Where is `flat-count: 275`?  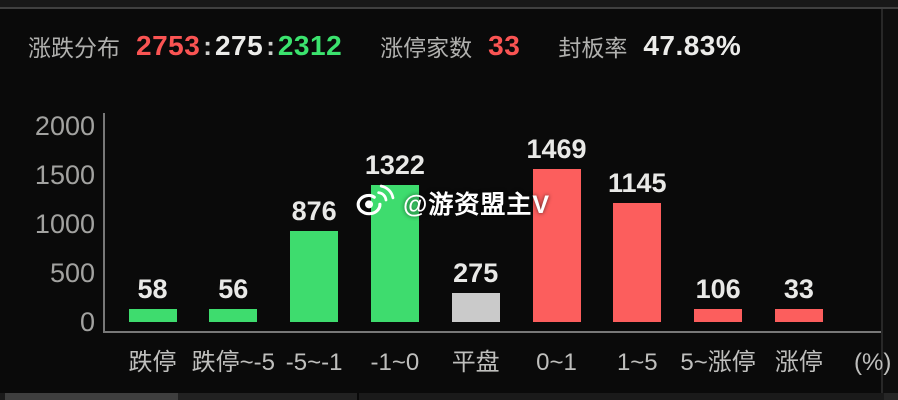 flat-count: 275 is located at coordinates (239, 45).